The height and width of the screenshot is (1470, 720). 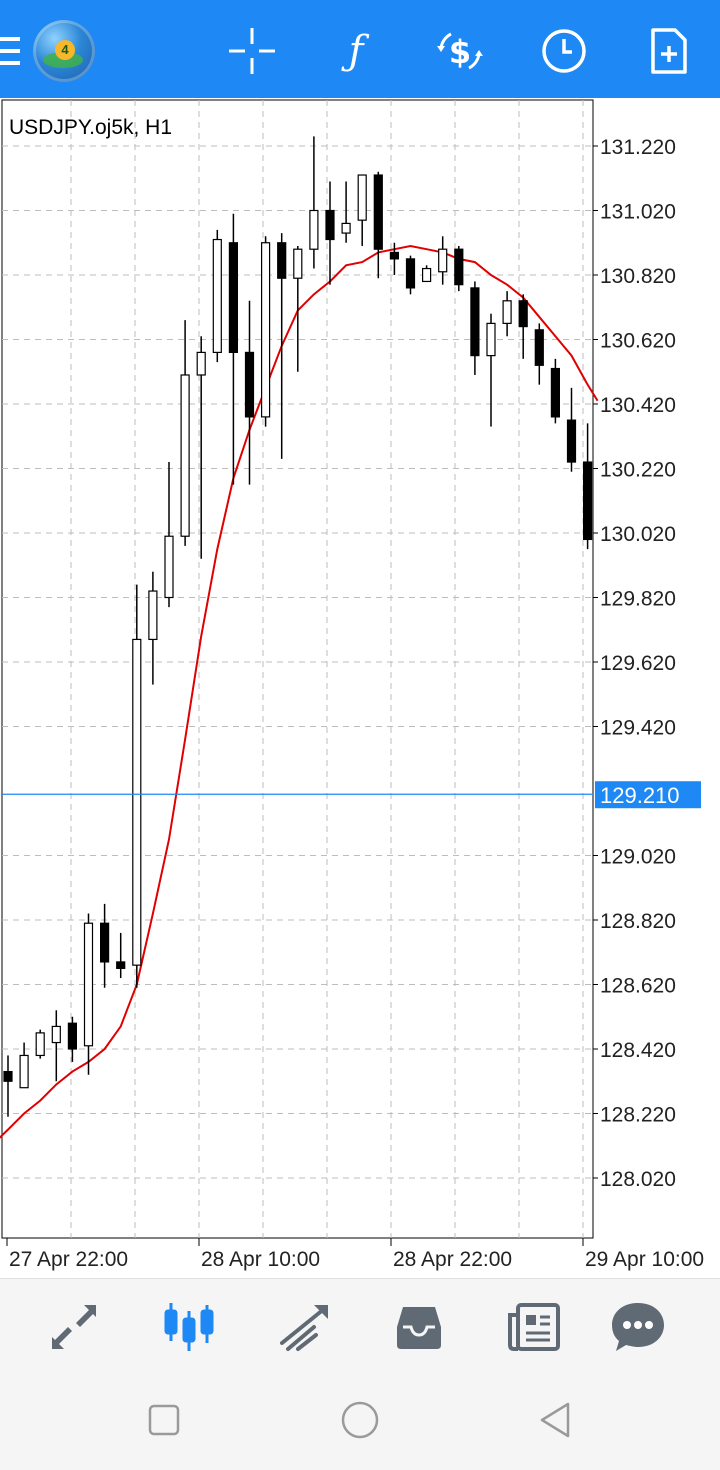 What do you see at coordinates (644, 1259) in the screenshot?
I see `time-tick-label: 29 Apr 10:00` at bounding box center [644, 1259].